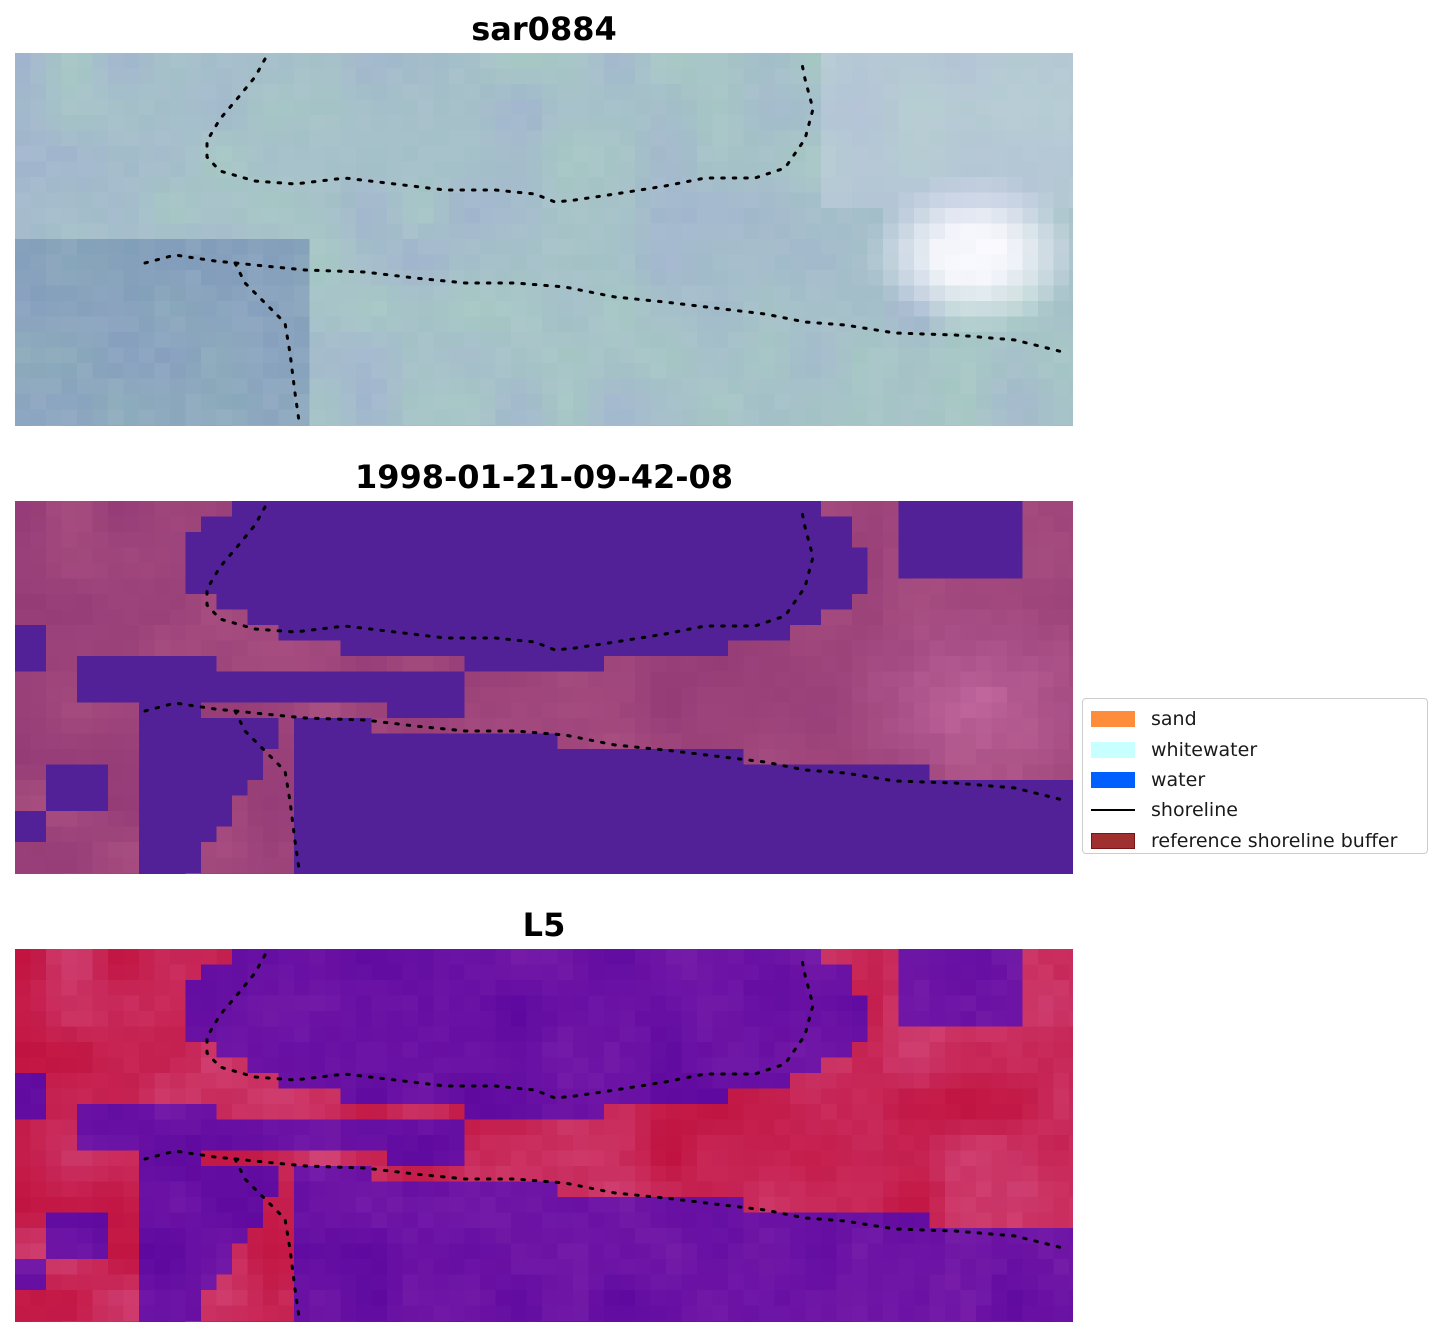  What do you see at coordinates (1204, 749) in the screenshot?
I see `legend-label: whitewater` at bounding box center [1204, 749].